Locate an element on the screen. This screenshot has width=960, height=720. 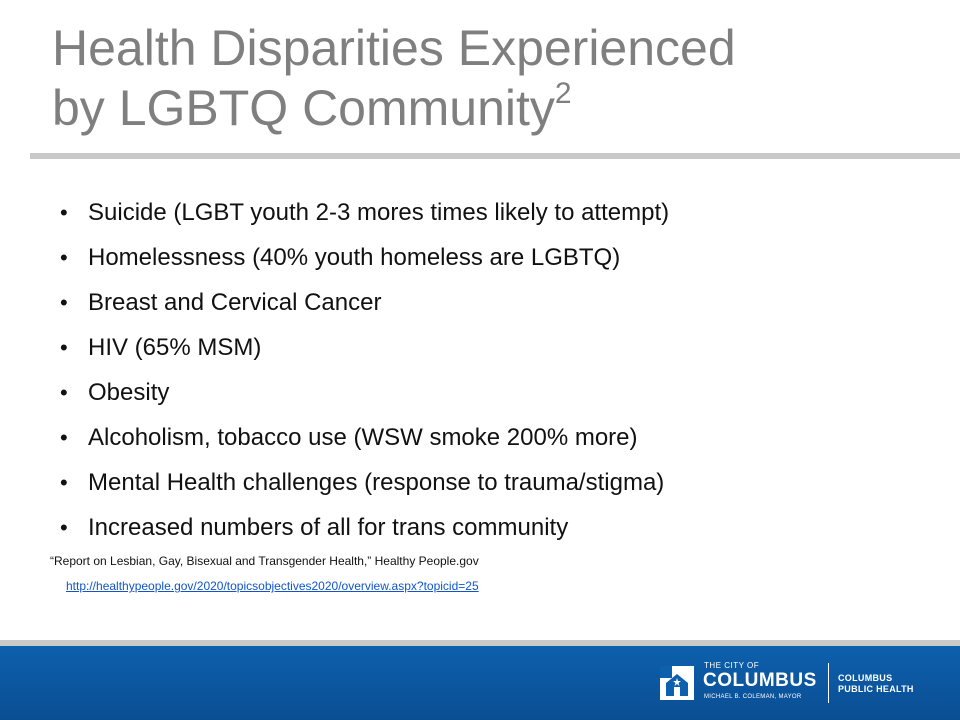
bullet-text: HIV (65% MSM) is located at coordinates (175, 347).